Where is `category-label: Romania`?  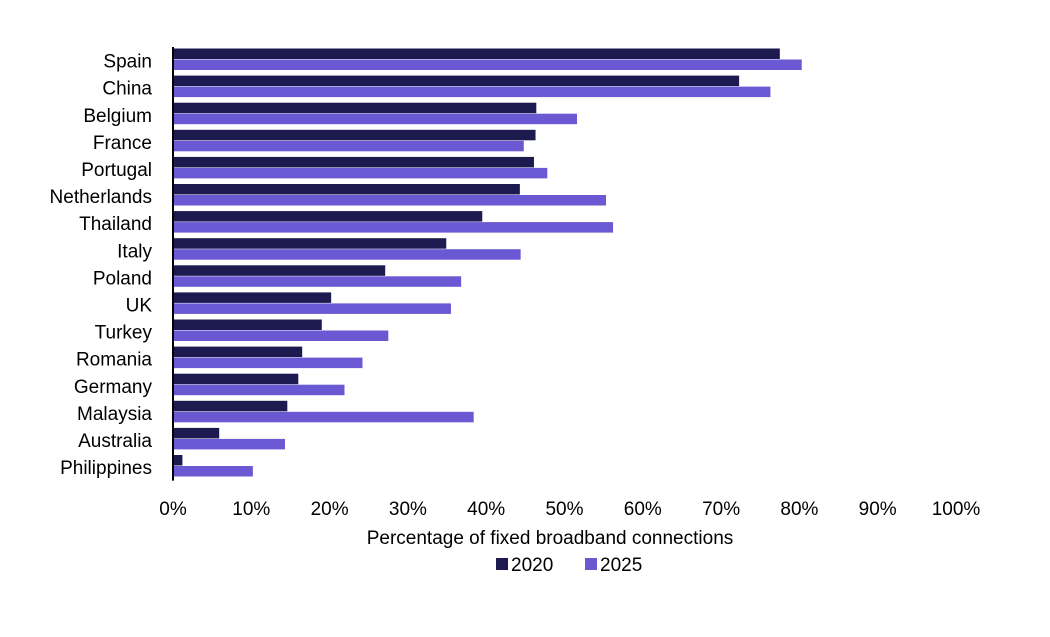 category-label: Romania is located at coordinates (114, 360).